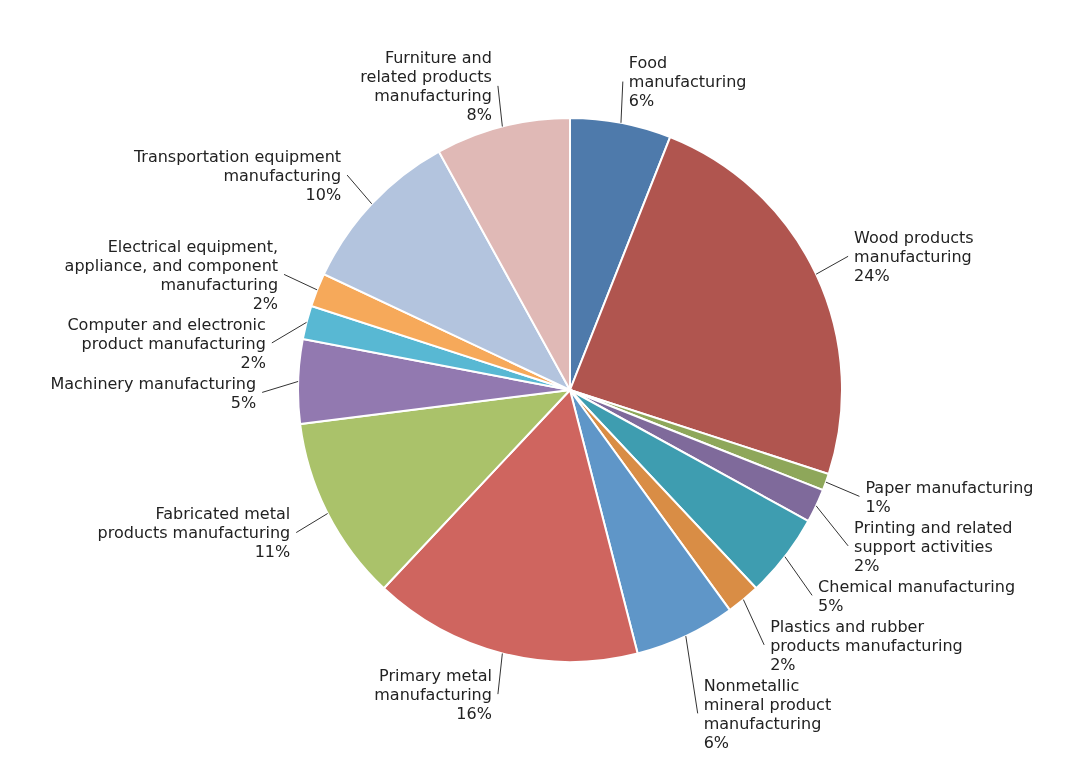 The height and width of the screenshot is (784, 1076). Describe the element at coordinates (194, 523) in the screenshot. I see `slice-label: Fabricated metal products manufacturing` at that location.